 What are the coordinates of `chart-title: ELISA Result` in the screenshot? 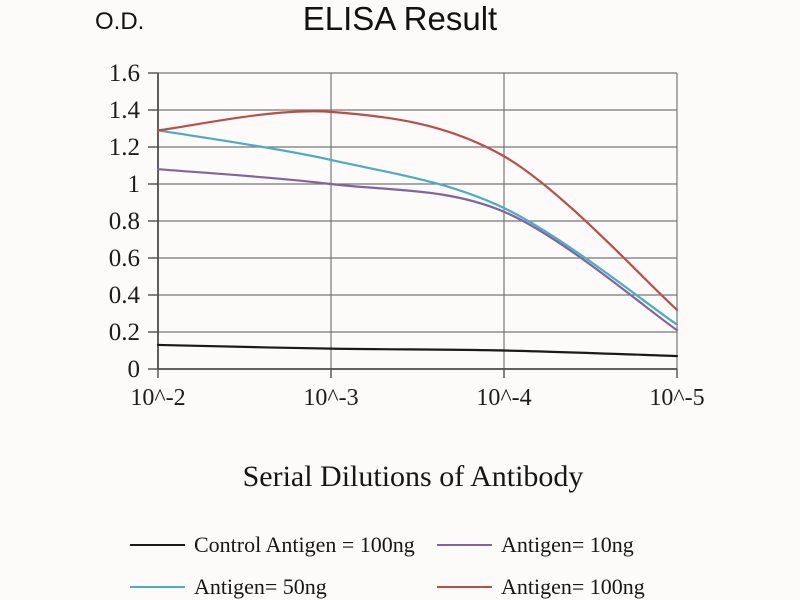 It's located at (400, 18).